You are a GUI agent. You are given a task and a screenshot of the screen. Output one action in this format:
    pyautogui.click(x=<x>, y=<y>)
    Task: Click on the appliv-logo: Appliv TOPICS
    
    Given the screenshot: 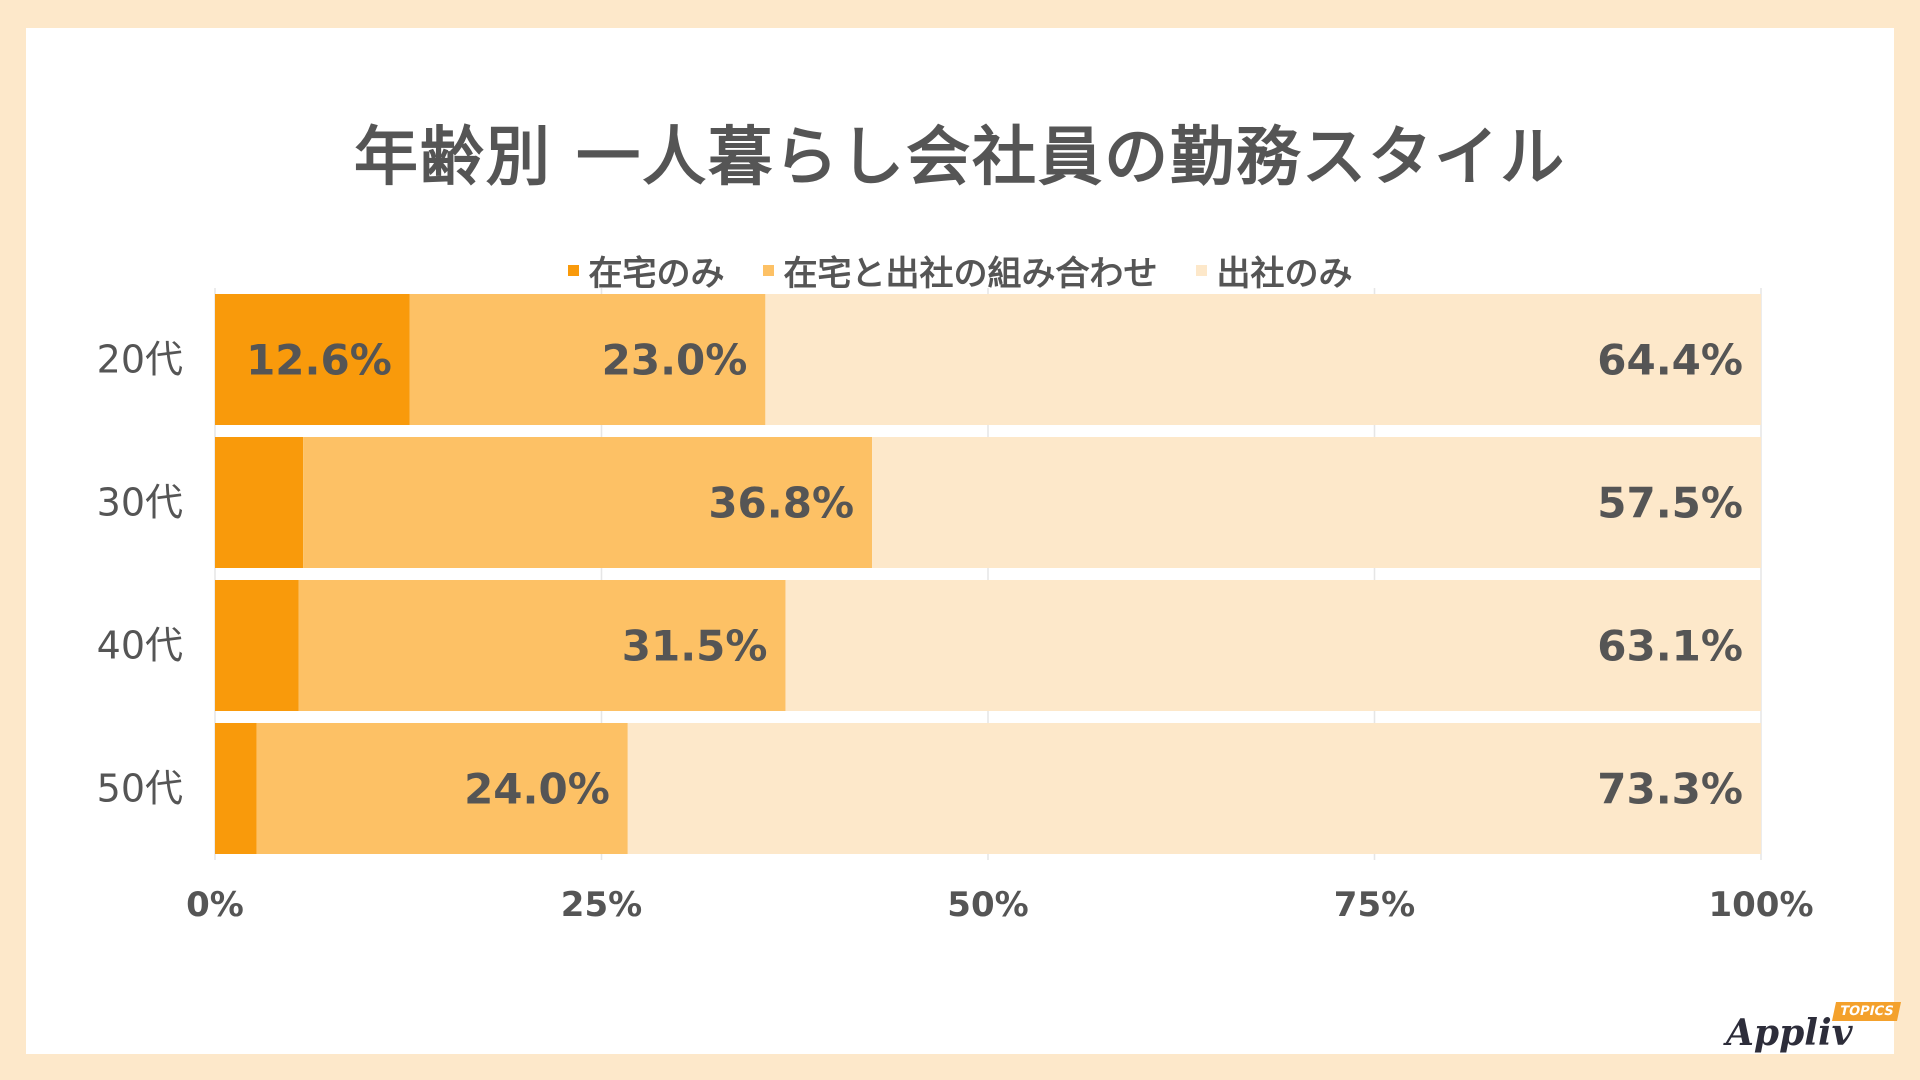 What is the action you would take?
    pyautogui.click(x=1814, y=1032)
    